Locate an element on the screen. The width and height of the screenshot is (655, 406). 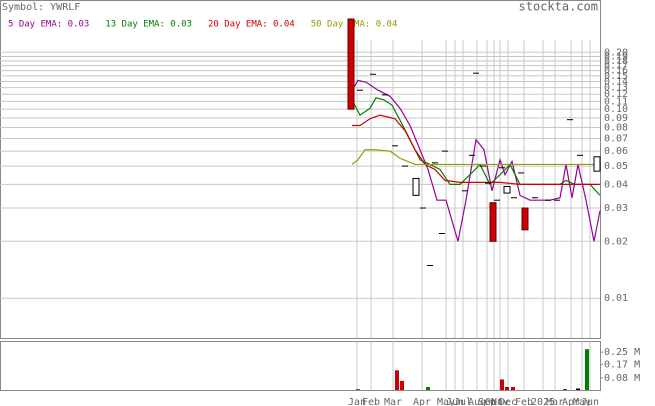
y-tick-label: 0.04 is located at coordinates (616, 184).